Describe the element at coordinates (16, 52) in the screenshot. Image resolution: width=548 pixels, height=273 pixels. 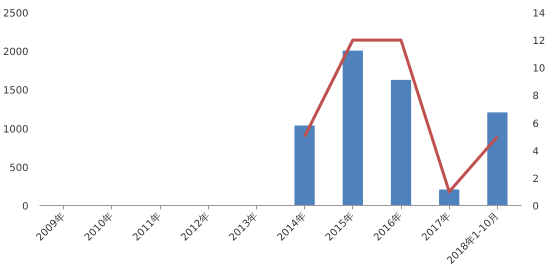
I see `y-tick-label: 2000` at that location.